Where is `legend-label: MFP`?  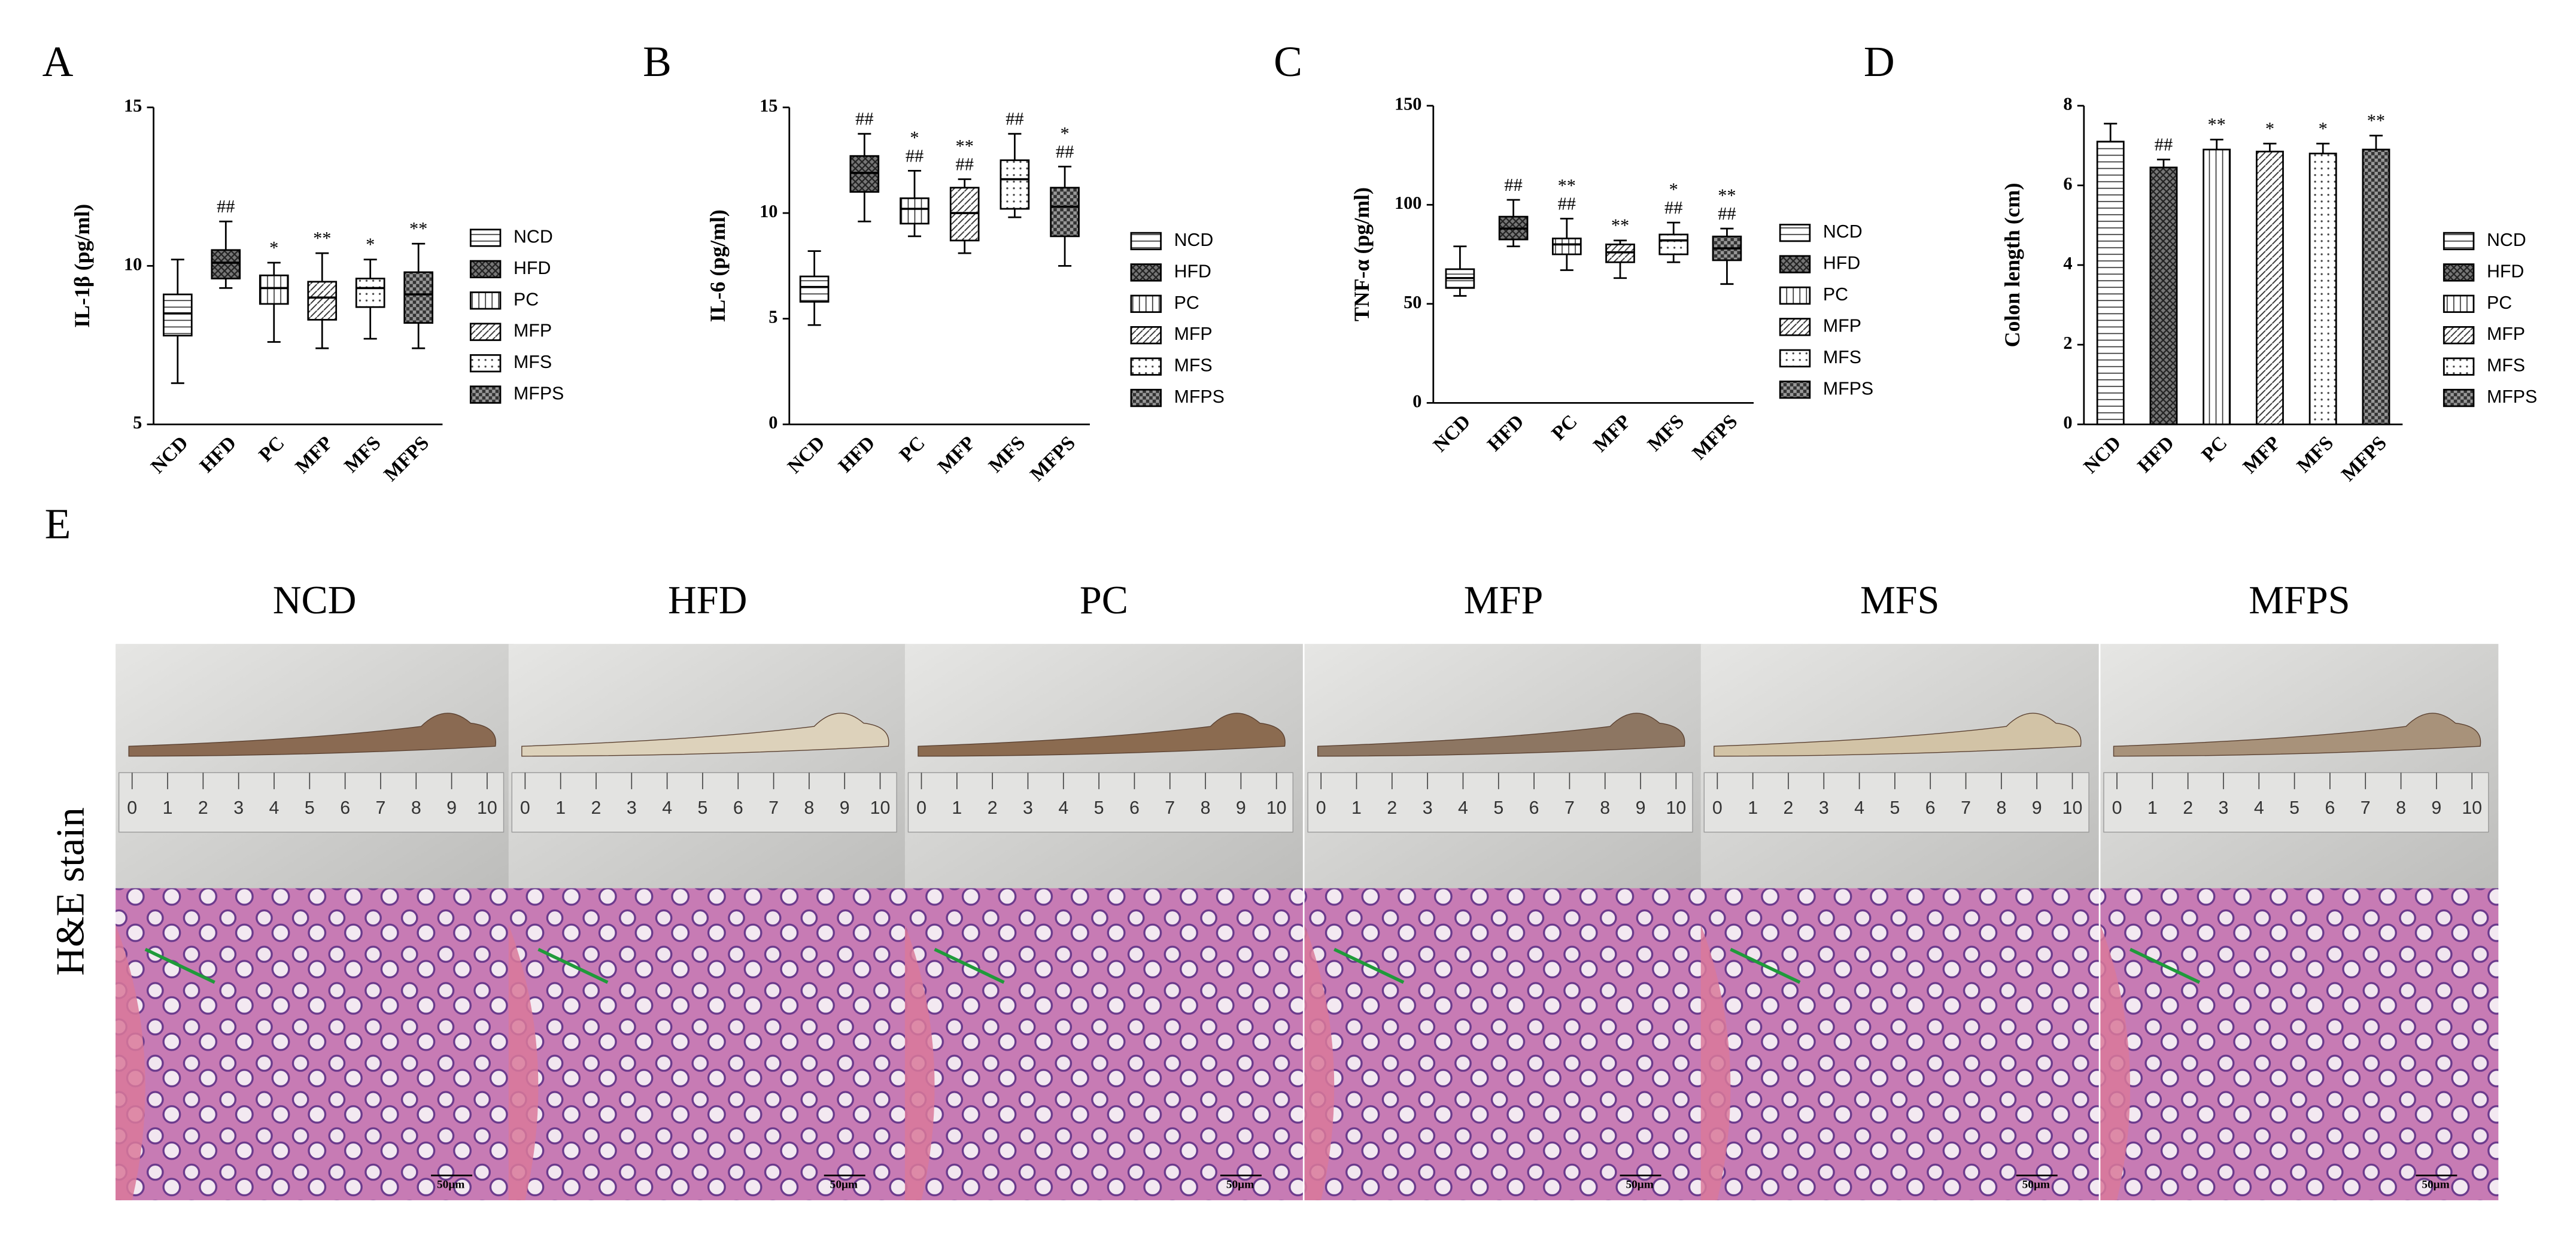 legend-label: MFP is located at coordinates (1842, 326).